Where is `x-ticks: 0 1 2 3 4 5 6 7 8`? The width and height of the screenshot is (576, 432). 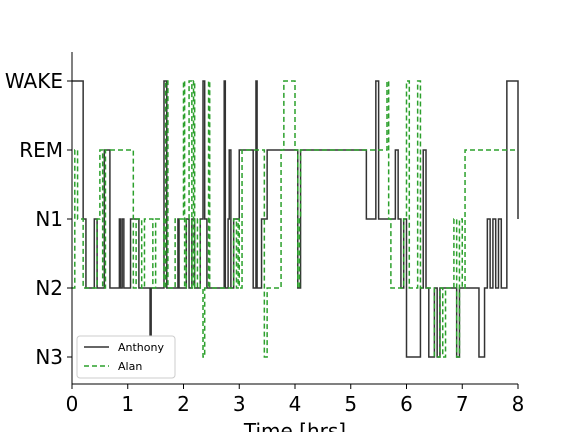
x-ticks: 0 1 2 3 4 5 6 7 8 is located at coordinates (295, 400).